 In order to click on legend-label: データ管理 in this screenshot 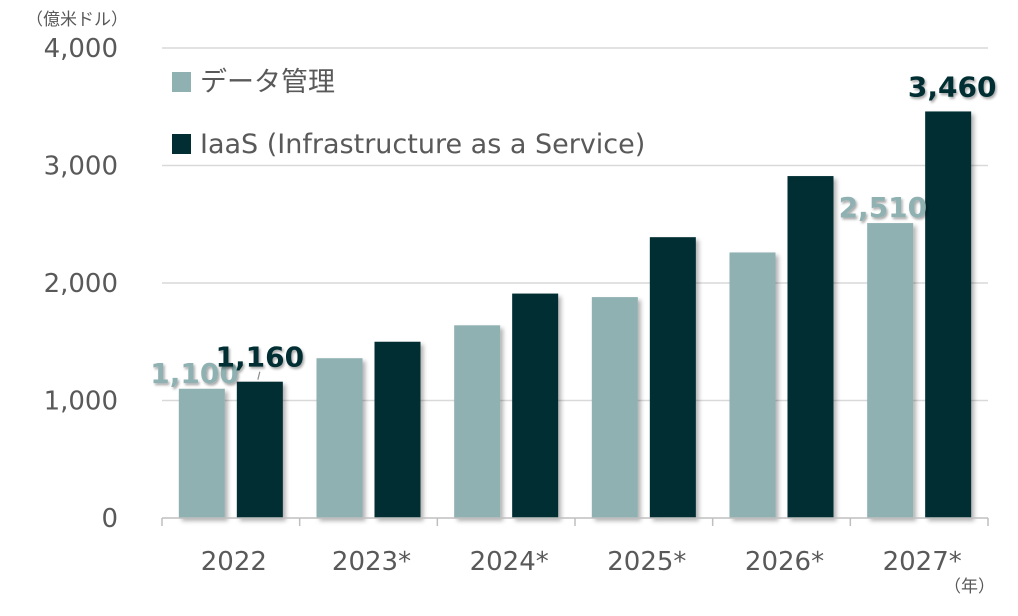, I will do `click(267, 82)`.